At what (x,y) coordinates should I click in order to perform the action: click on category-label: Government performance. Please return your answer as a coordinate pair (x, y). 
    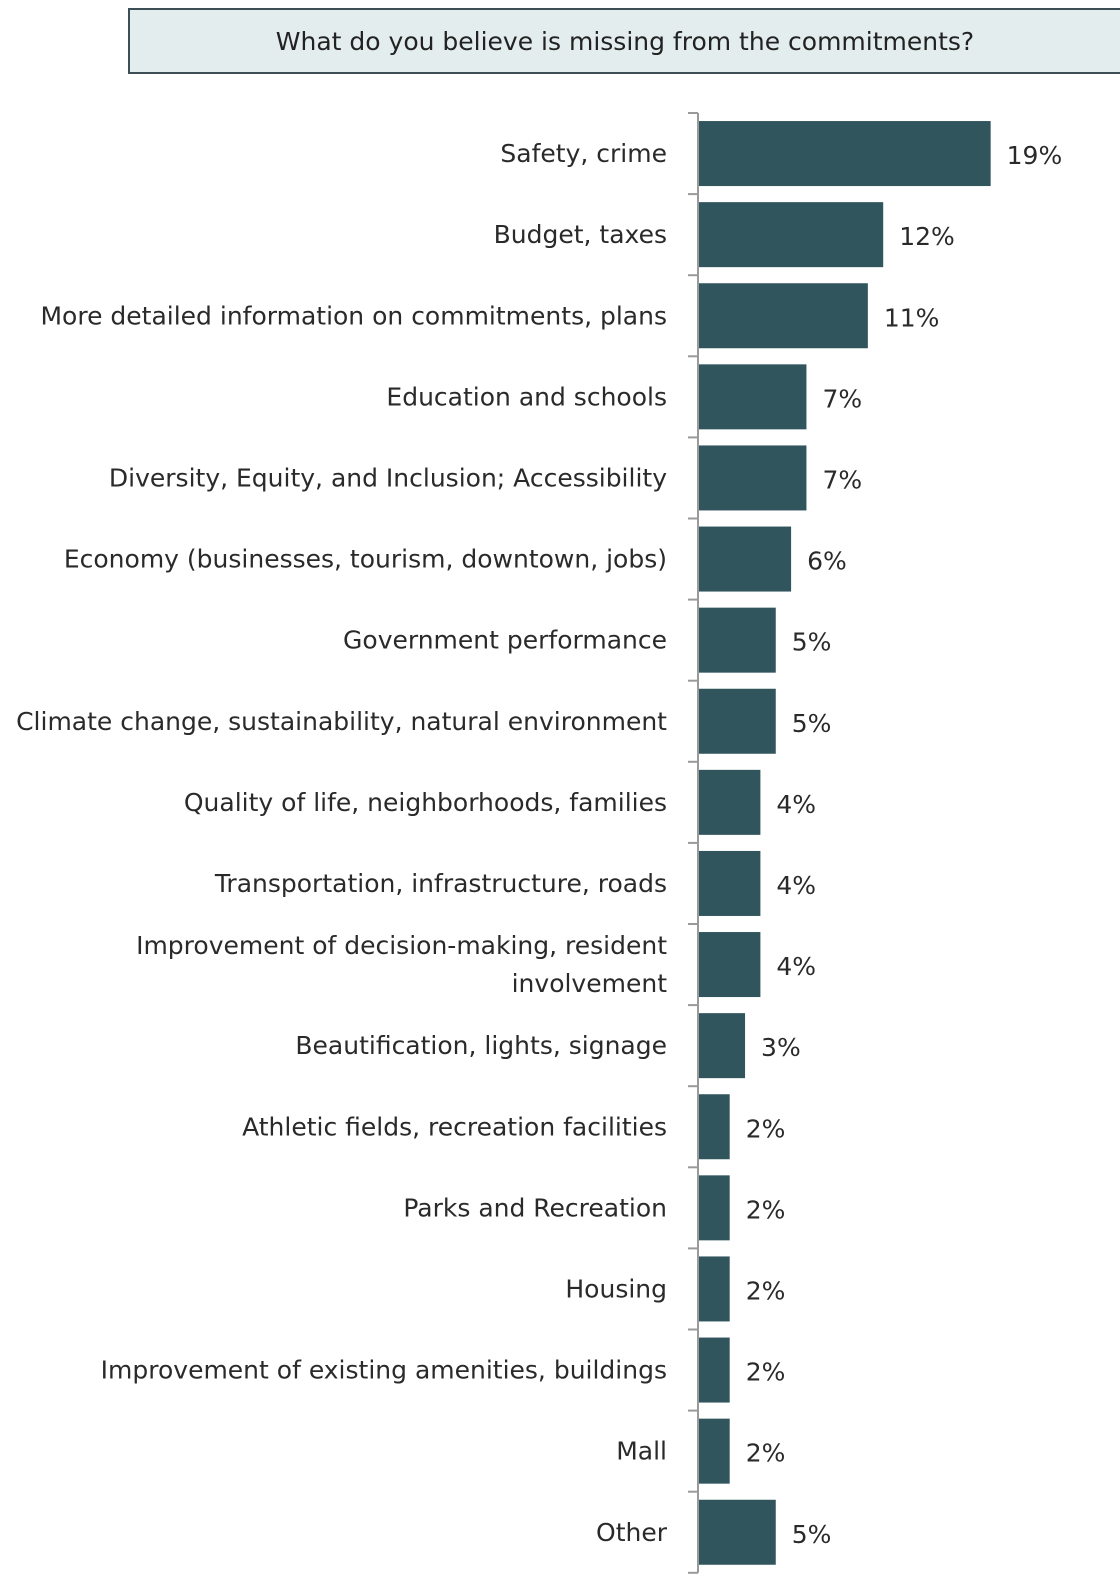
    Looking at the image, I should click on (505, 640).